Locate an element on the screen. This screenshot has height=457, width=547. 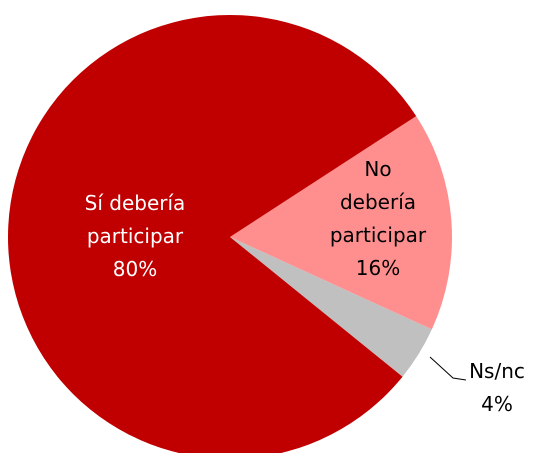
slice-label: Ns/nc is located at coordinates (497, 371).